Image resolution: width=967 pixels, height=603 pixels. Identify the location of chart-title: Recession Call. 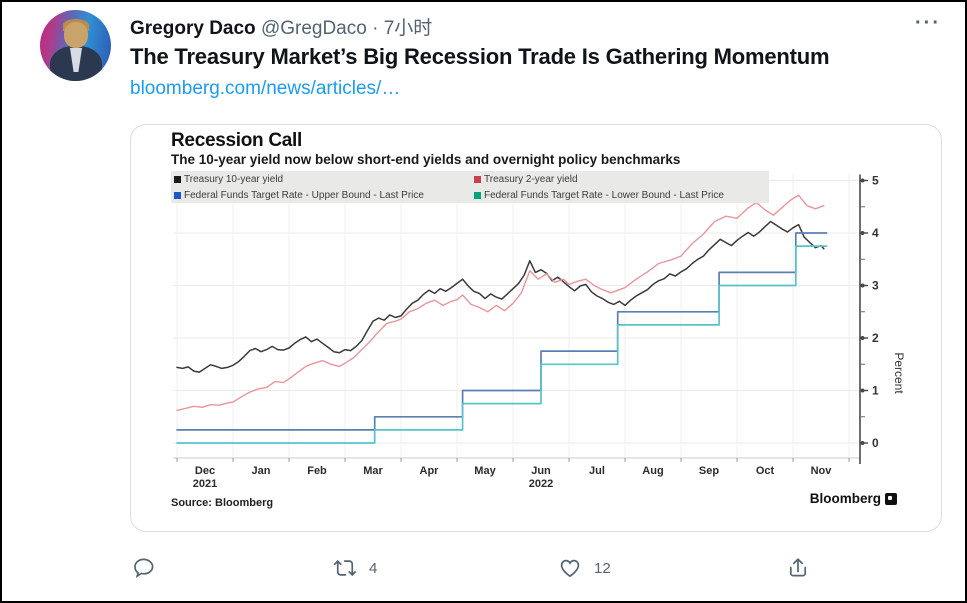
(236, 140).